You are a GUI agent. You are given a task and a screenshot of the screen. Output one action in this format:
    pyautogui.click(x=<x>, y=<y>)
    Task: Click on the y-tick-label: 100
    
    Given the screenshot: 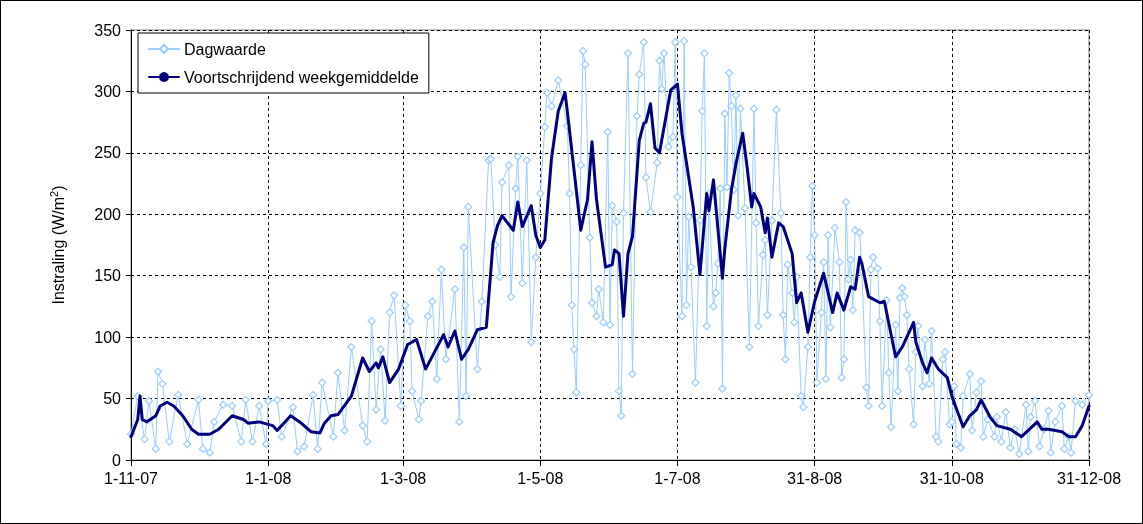 What is the action you would take?
    pyautogui.click(x=108, y=337)
    